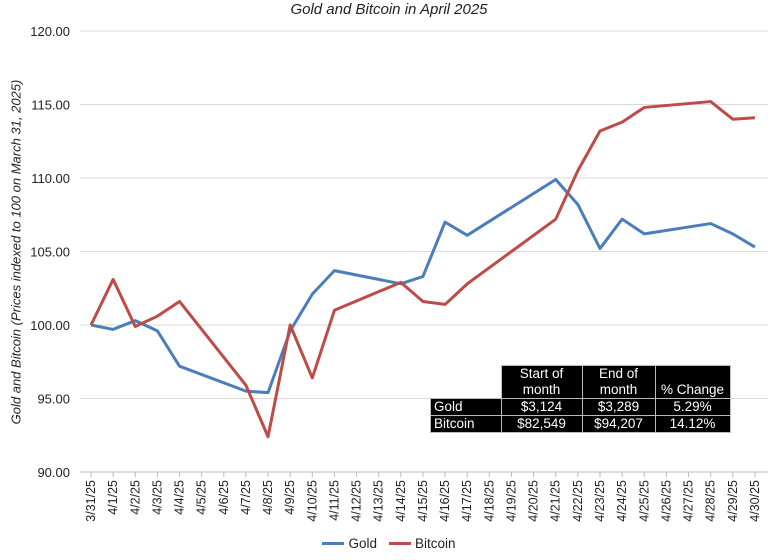  What do you see at coordinates (556, 501) in the screenshot?
I see `x-tick-label: 4/21/25` at bounding box center [556, 501].